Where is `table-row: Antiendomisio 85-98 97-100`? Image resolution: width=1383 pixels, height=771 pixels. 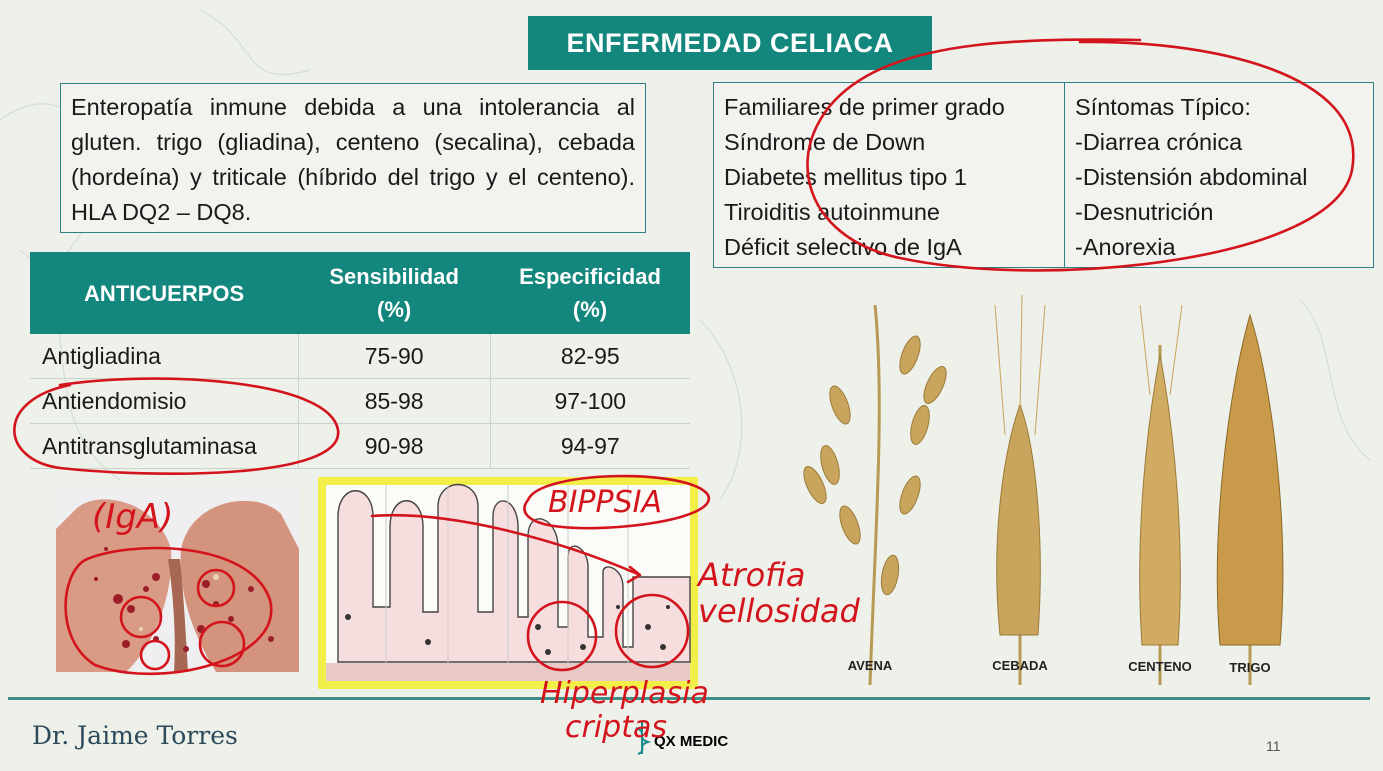
table-row: Antiendomisio 85-98 97-100 is located at coordinates (360, 401).